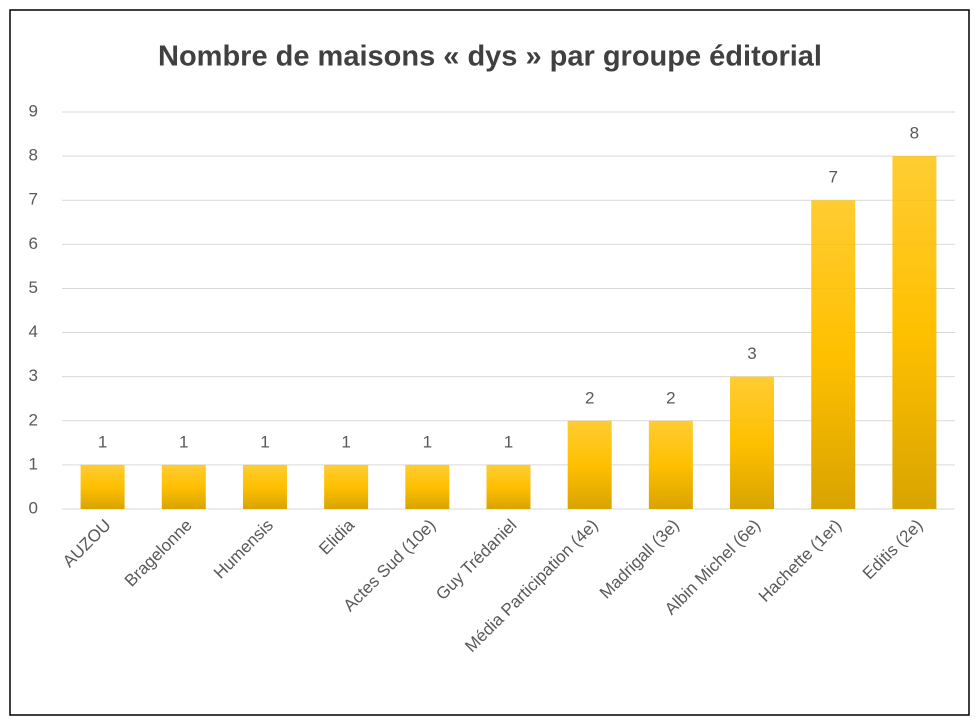  Describe the element at coordinates (33, 110) in the screenshot. I see `y-tick-label: 9` at that location.